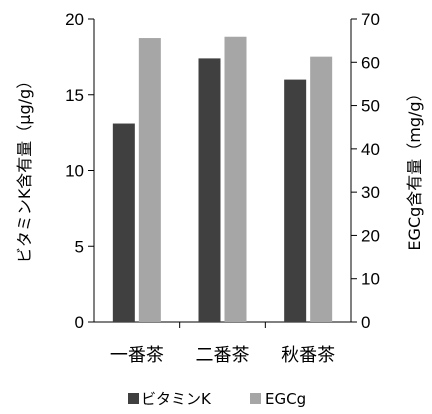 The height and width of the screenshot is (414, 432). Describe the element at coordinates (370, 235) in the screenshot. I see `right-tick-label: 20` at that location.